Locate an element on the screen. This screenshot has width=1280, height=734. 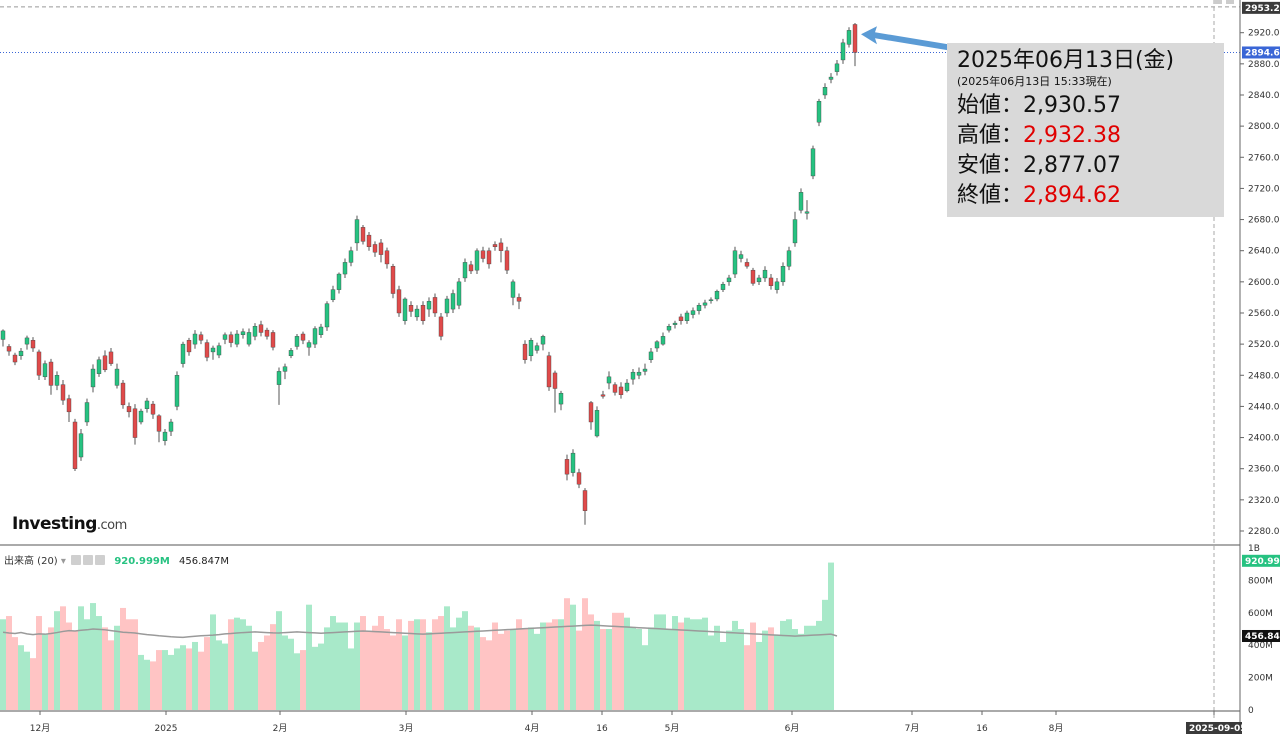
logo-text: Investing is located at coordinates (54, 524).